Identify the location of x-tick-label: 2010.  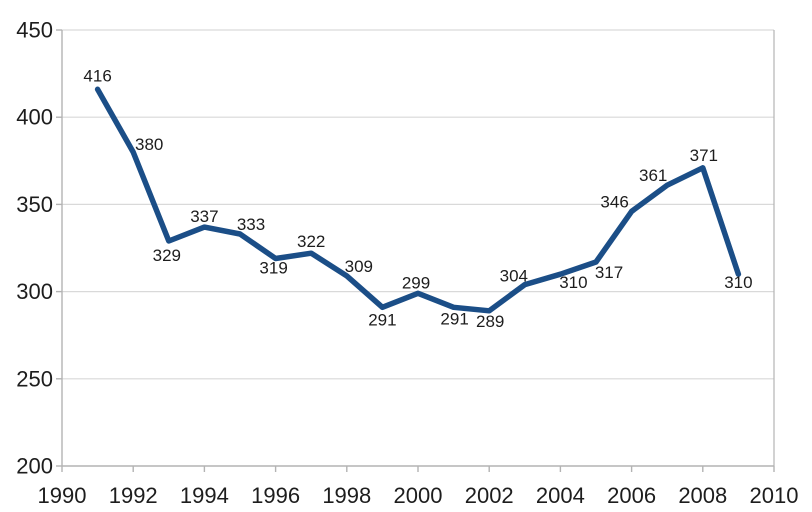
(774, 495).